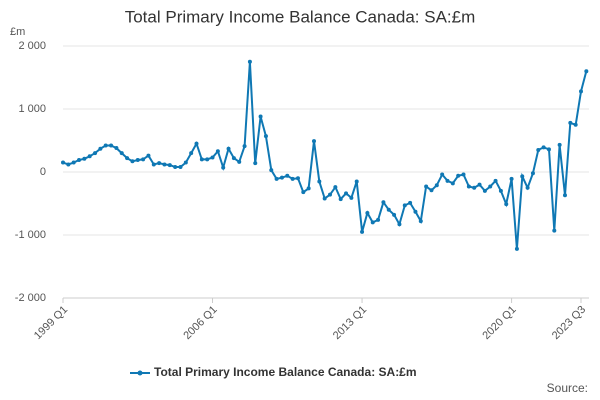 The height and width of the screenshot is (400, 600). Describe the element at coordinates (32, 109) in the screenshot. I see `y-tick-label: 1 000` at that location.